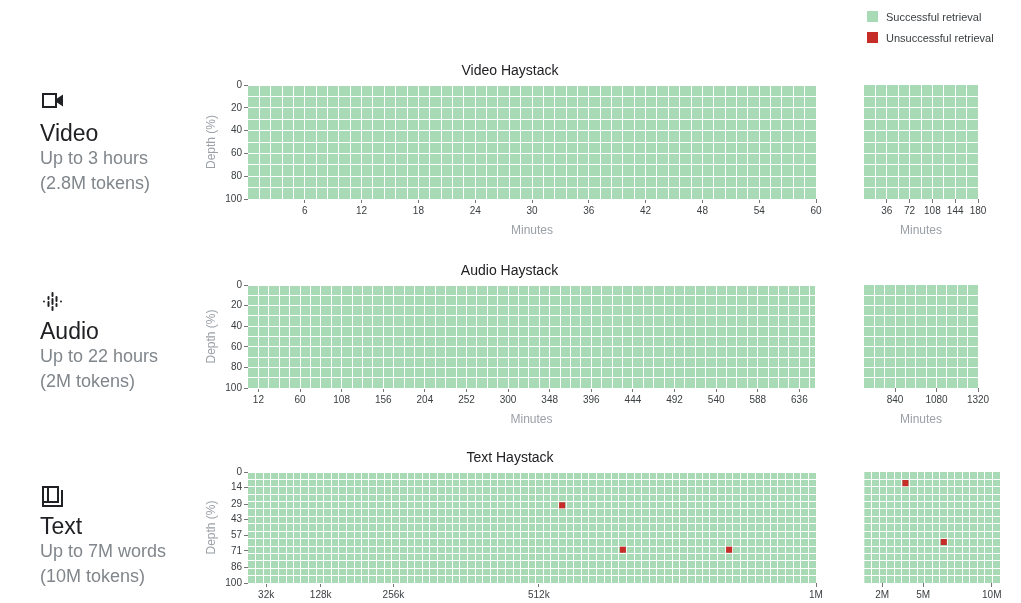  Describe the element at coordinates (759, 210) in the screenshot. I see `x-tick-label: 54` at that location.